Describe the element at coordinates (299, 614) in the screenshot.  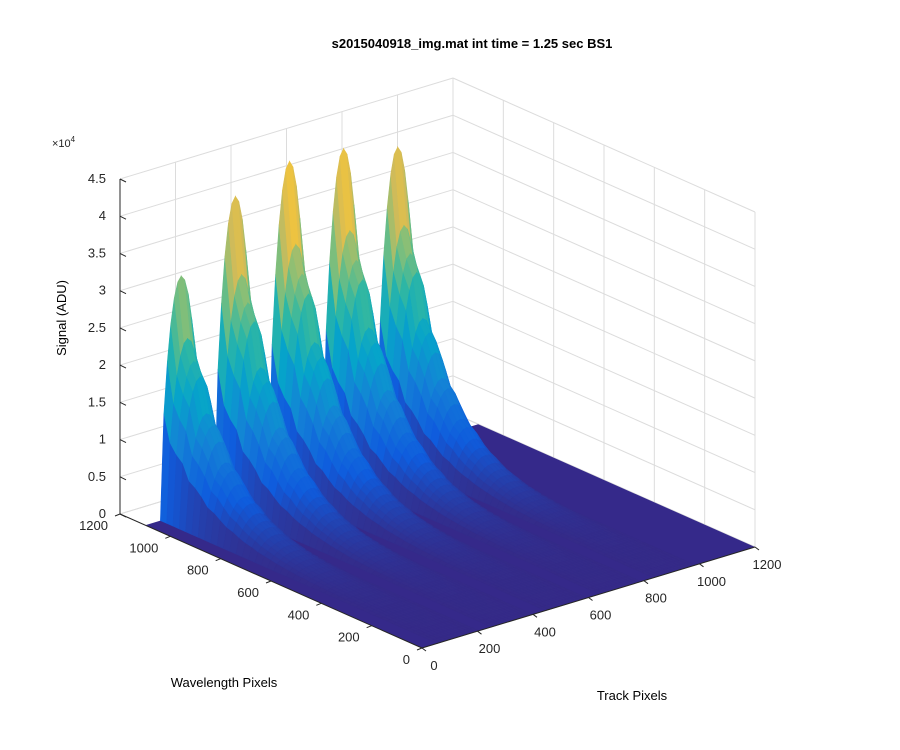
I see `y-tick-label: 400` at that location.